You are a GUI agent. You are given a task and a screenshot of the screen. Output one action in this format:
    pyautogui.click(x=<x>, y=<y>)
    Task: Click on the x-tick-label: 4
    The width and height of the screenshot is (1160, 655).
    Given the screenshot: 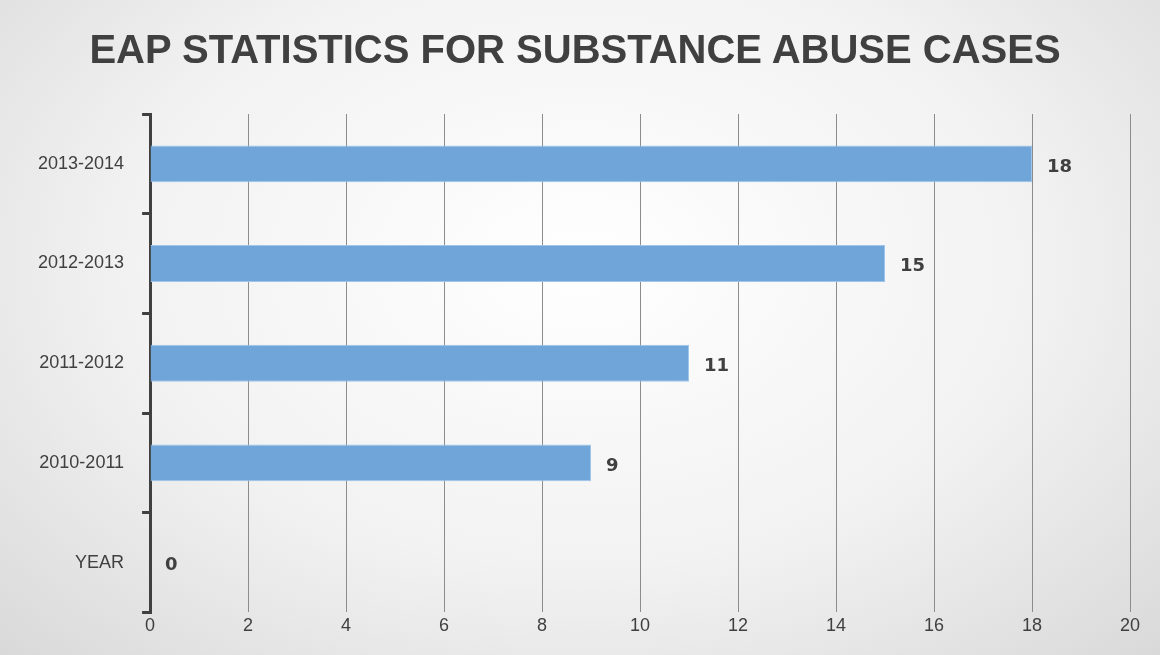 What is the action you would take?
    pyautogui.click(x=346, y=625)
    